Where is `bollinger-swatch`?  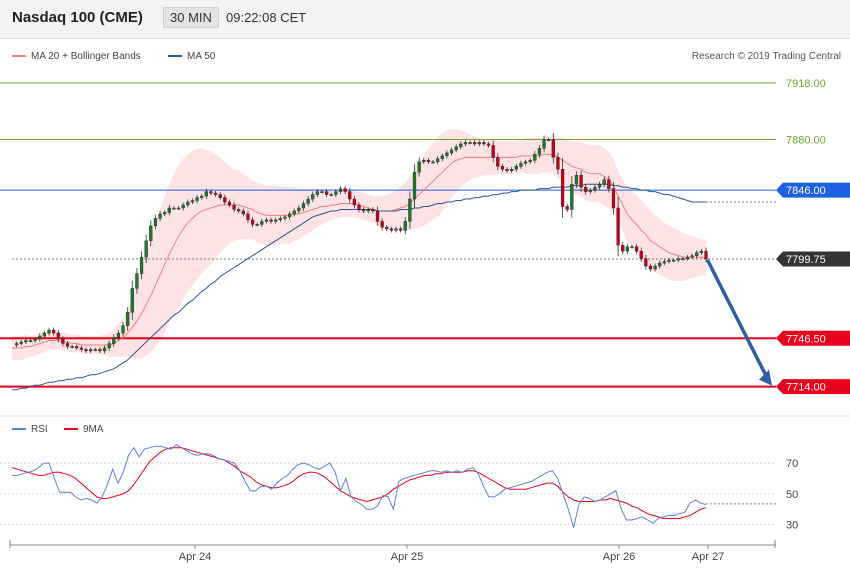
bollinger-swatch is located at coordinates (19, 56).